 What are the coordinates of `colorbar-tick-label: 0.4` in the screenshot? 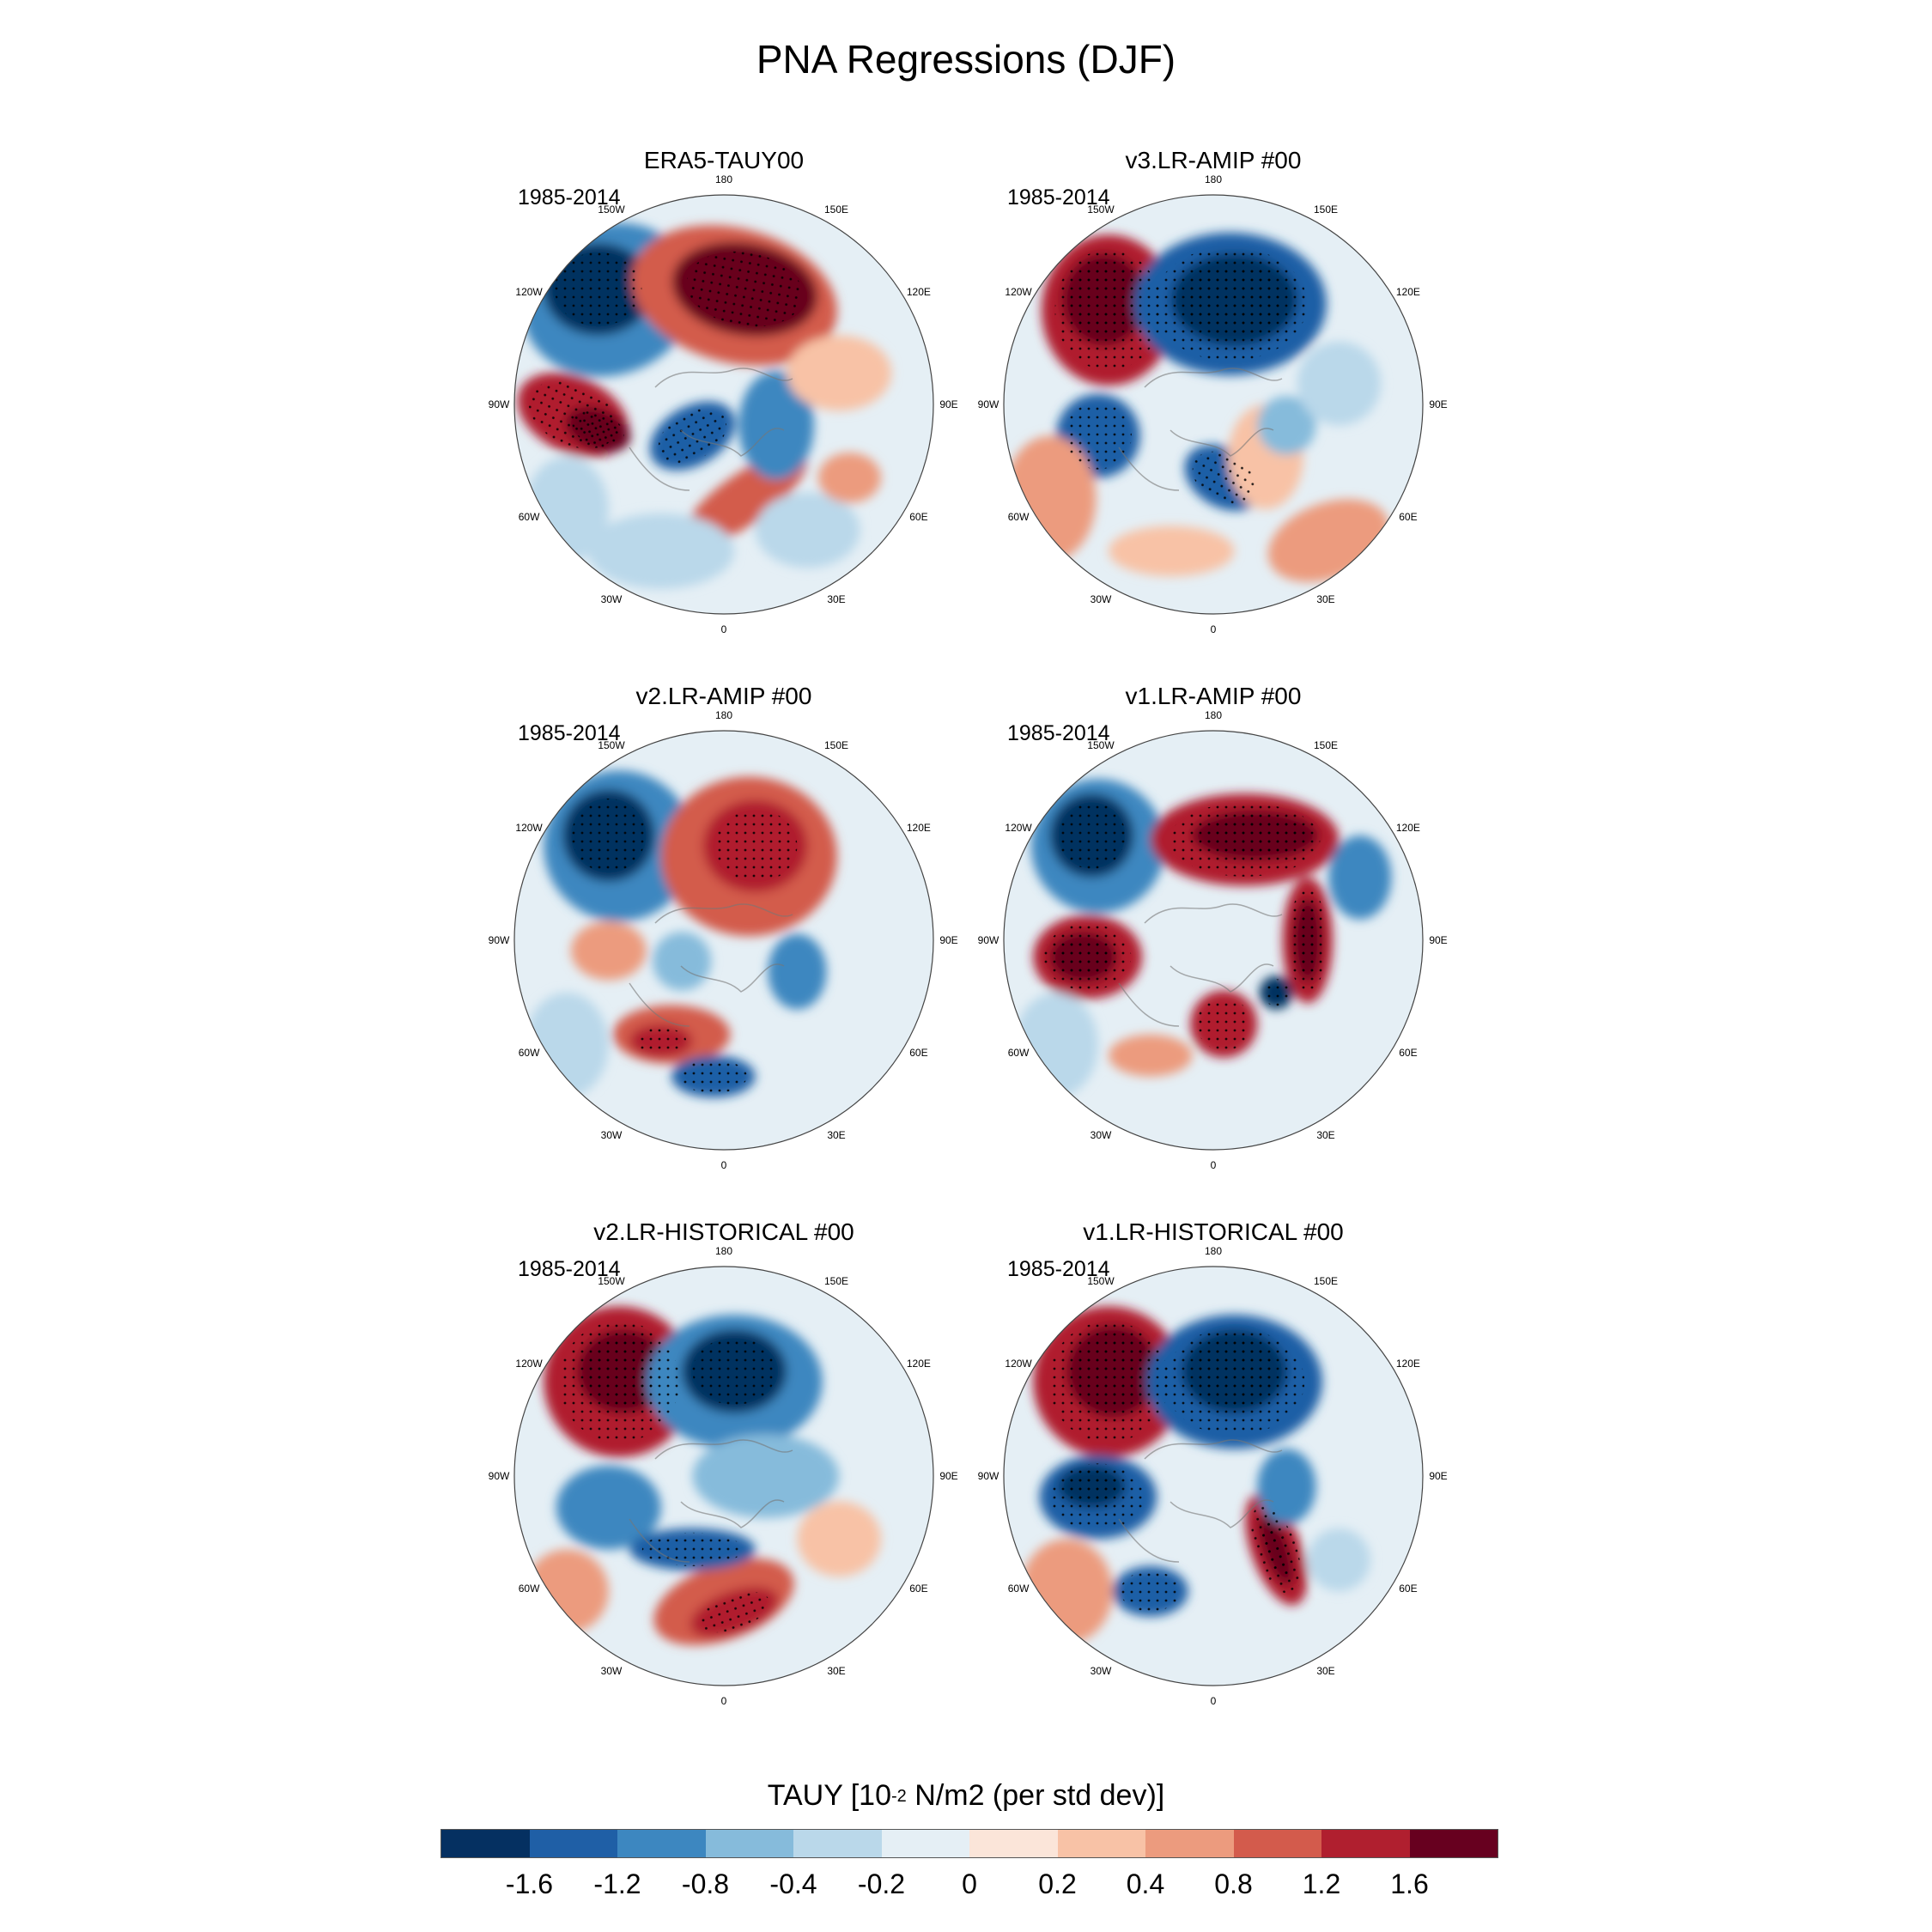 It's located at (1145, 1884).